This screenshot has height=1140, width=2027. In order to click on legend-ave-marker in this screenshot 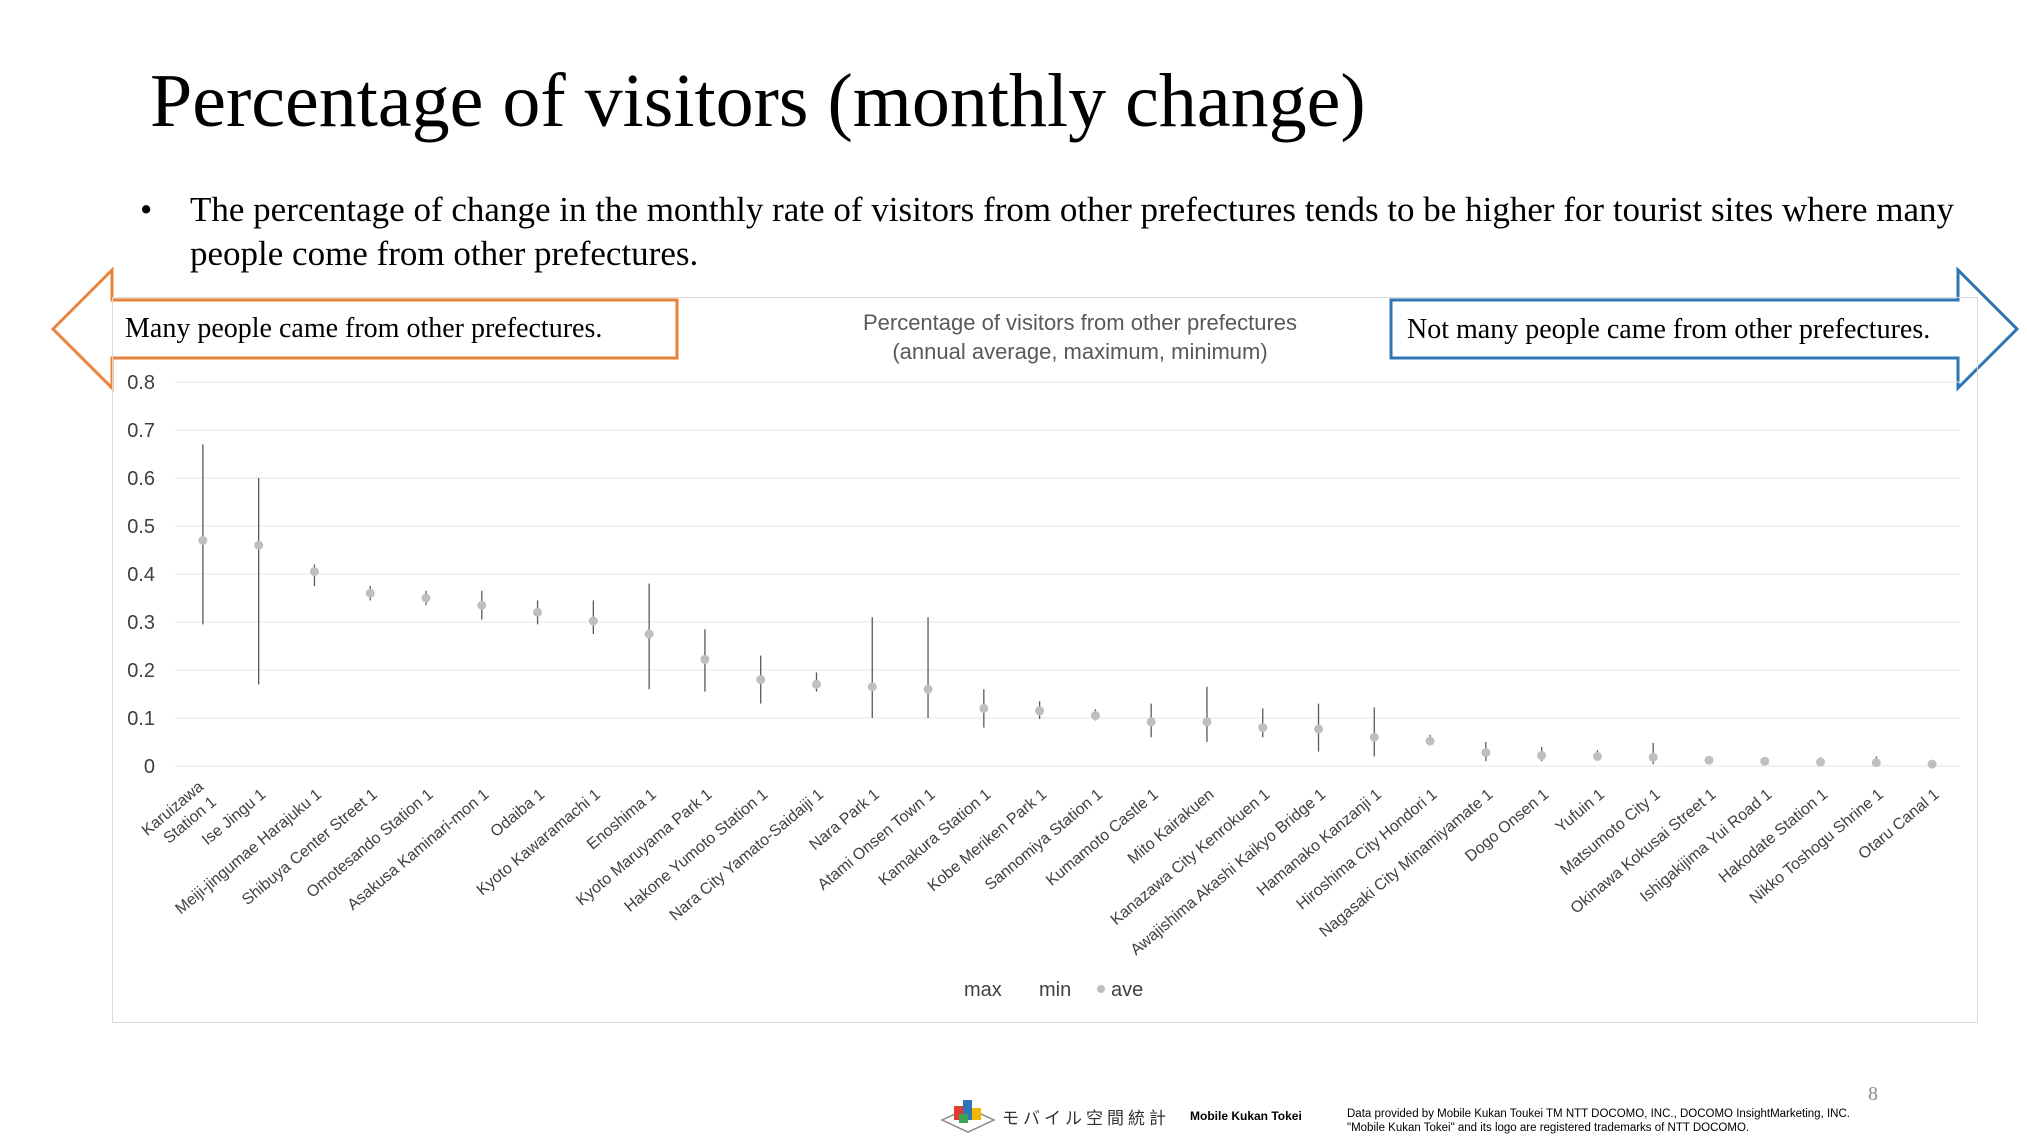, I will do `click(1101, 989)`.